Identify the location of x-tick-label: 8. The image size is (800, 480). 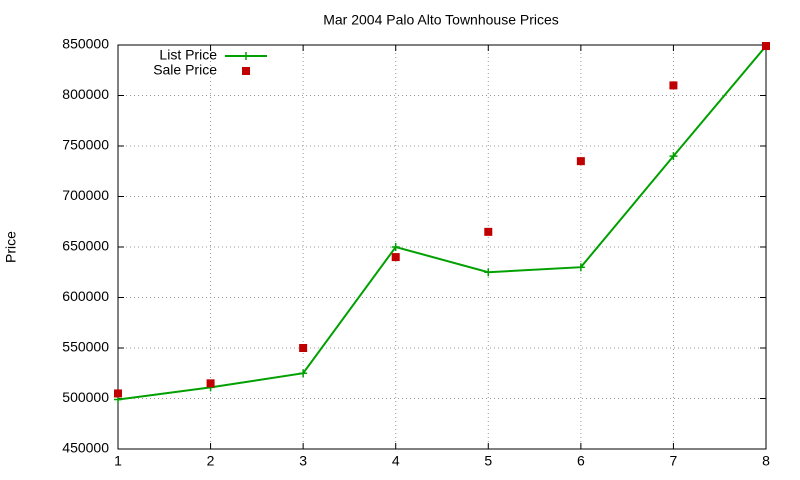
(766, 461).